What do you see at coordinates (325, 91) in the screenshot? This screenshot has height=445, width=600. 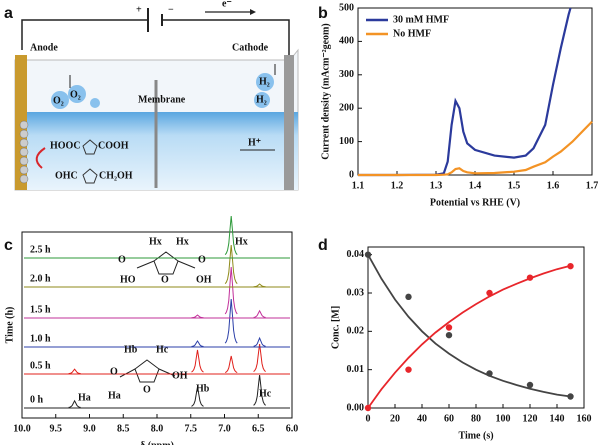 I see `y-axis-label: Current density (mAcm⁻²geom)` at bounding box center [325, 91].